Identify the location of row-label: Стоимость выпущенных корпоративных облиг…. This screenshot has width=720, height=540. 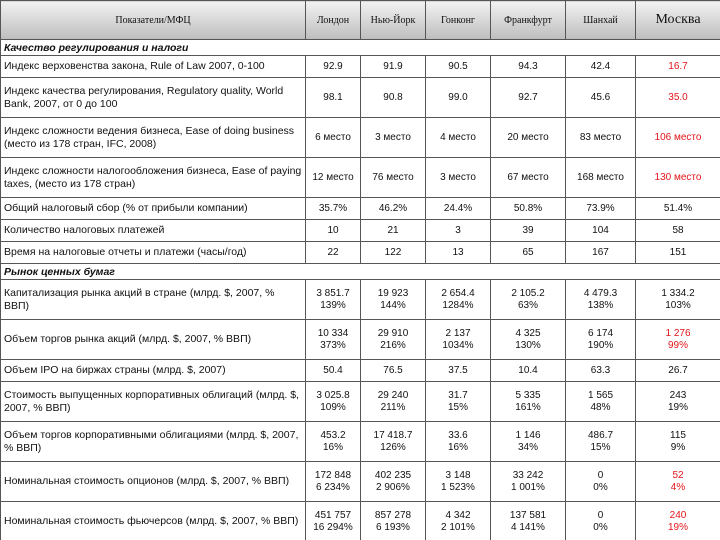
(153, 401).